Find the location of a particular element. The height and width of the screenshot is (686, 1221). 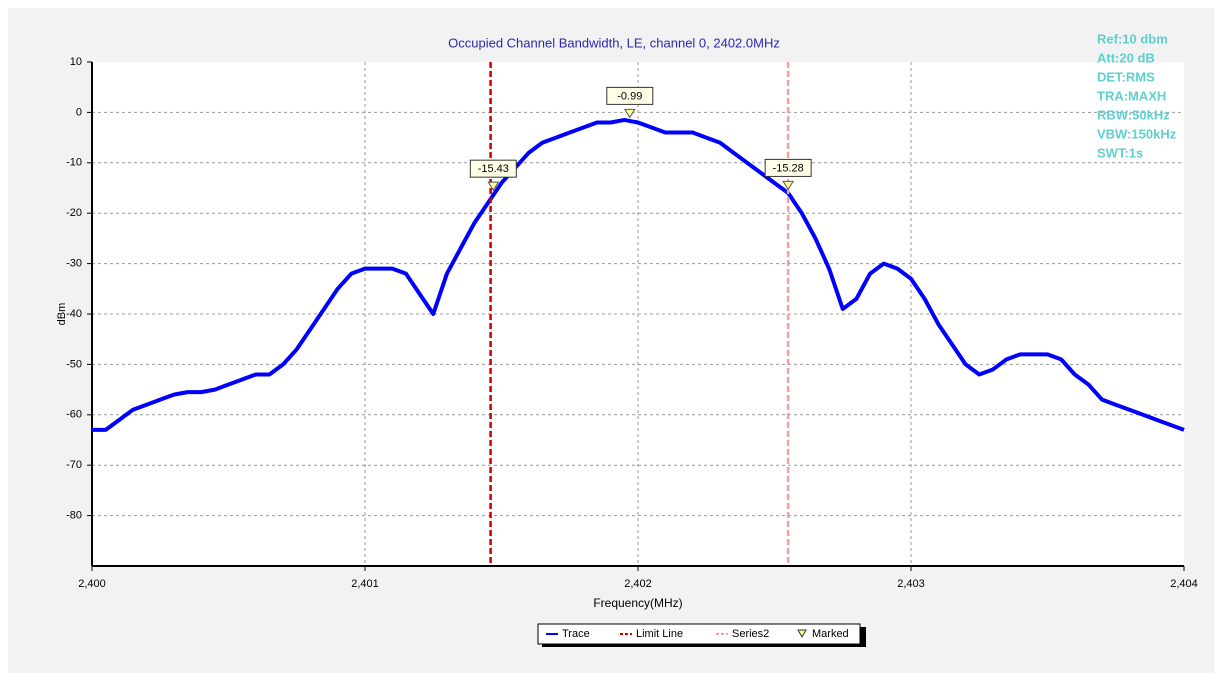

legend-label: Trace is located at coordinates (576, 634).